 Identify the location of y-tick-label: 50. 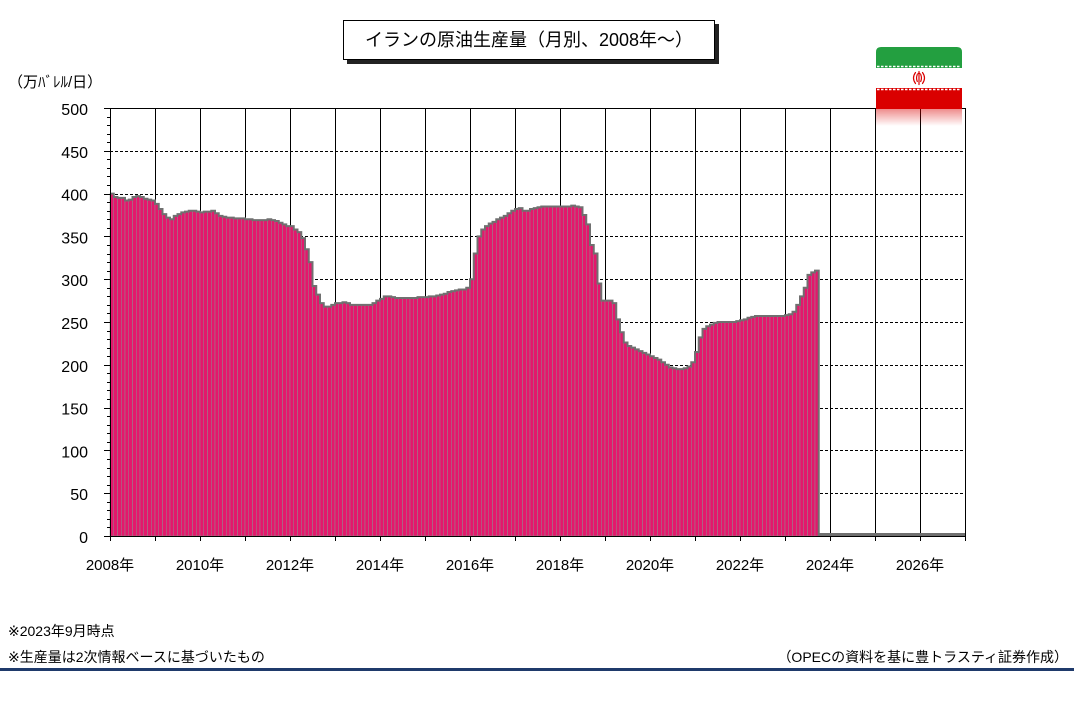
(79, 495).